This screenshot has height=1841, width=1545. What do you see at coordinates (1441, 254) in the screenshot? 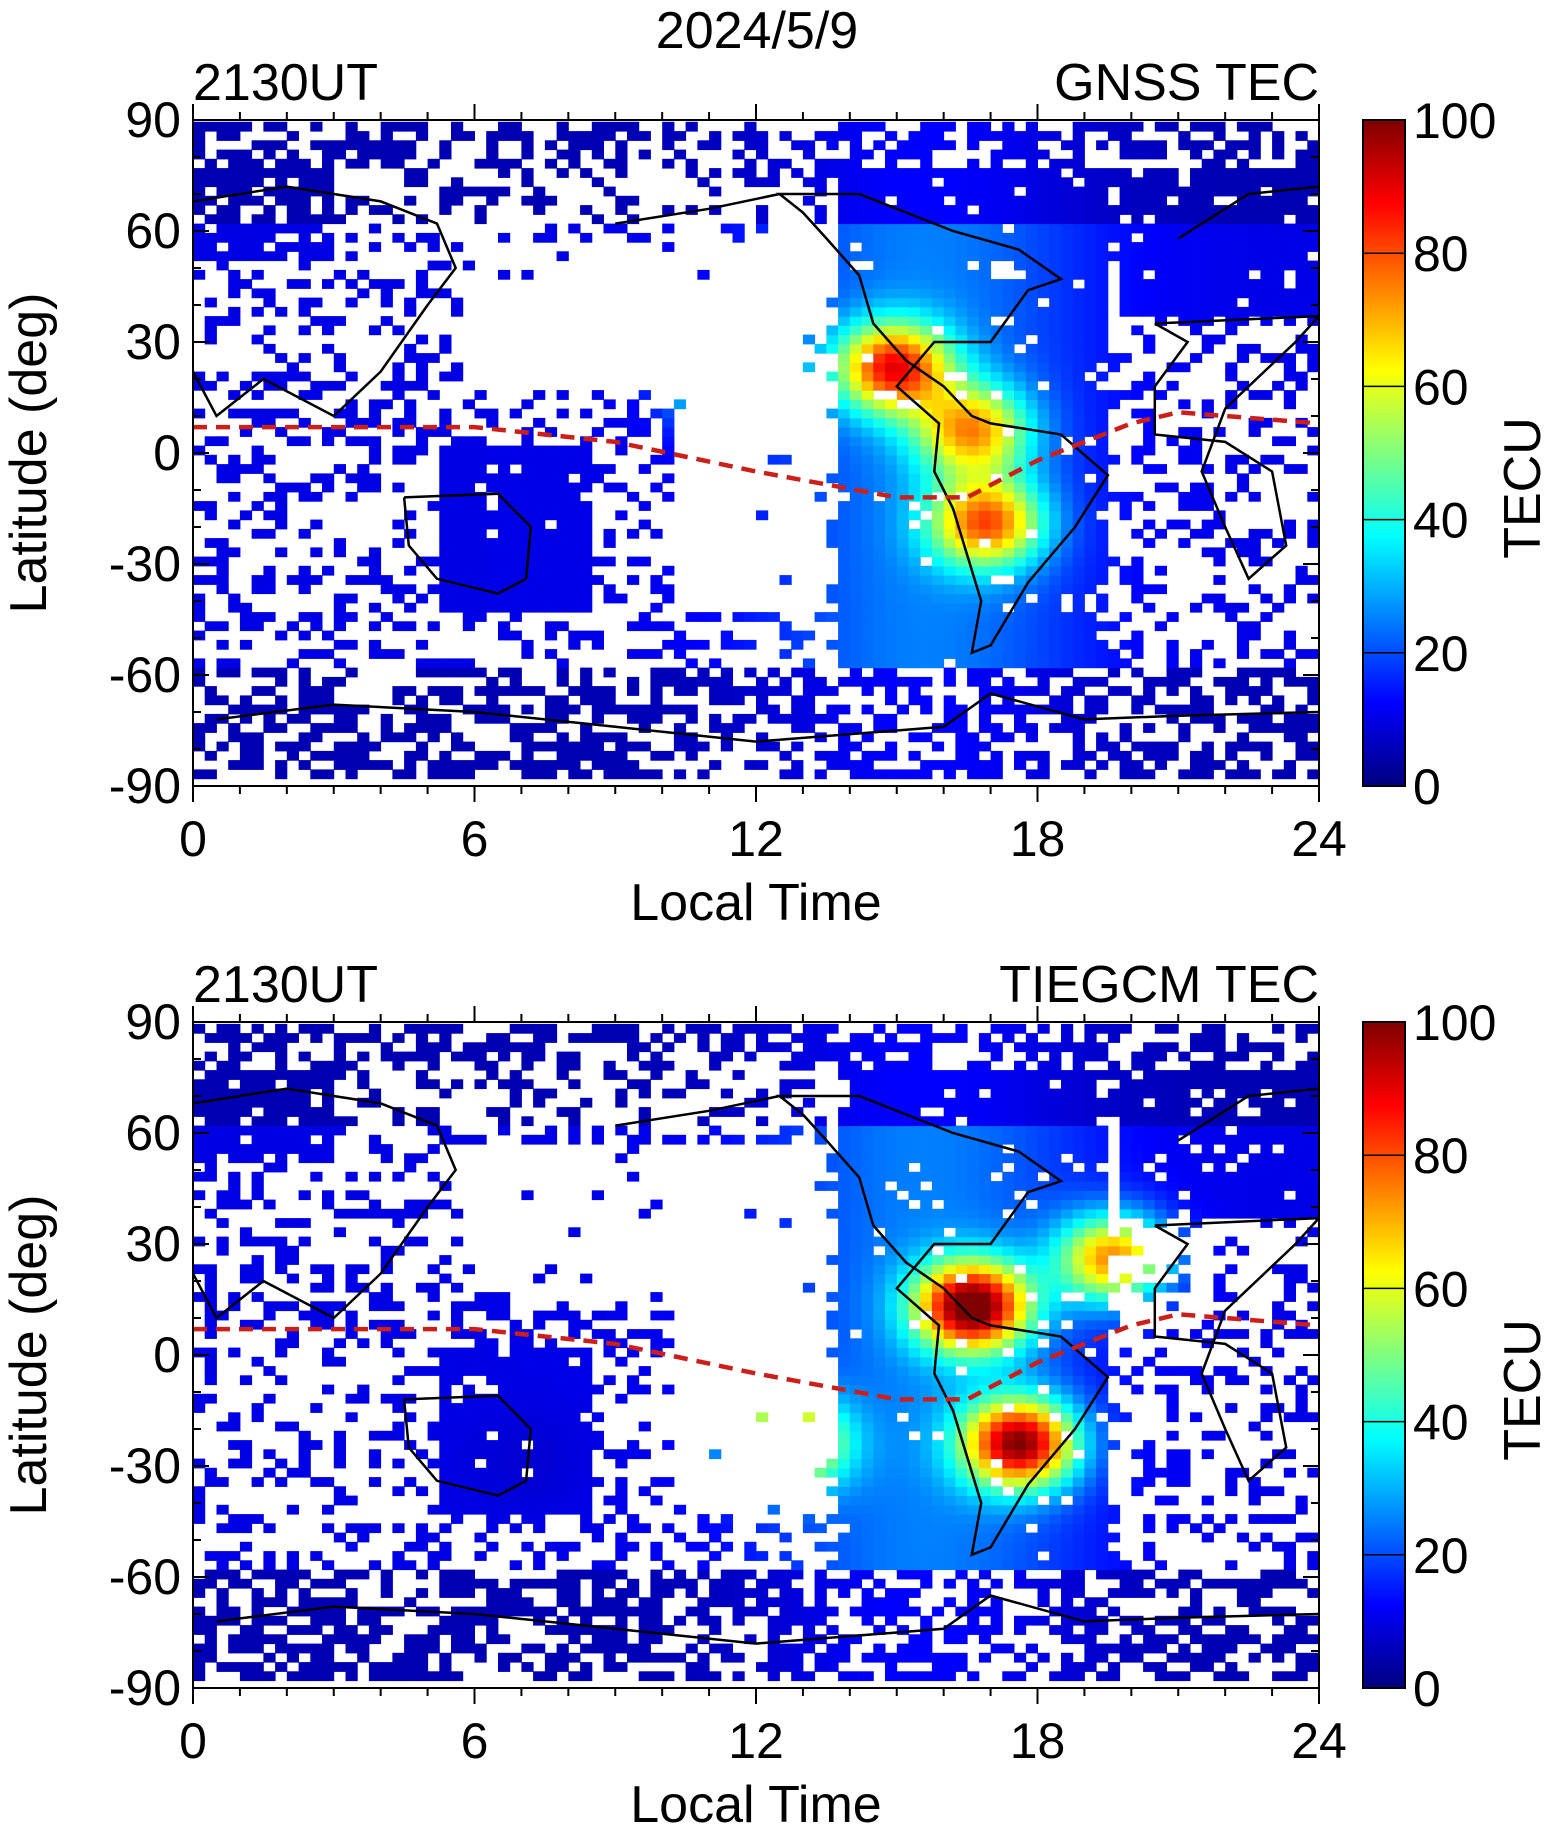
I see `colorbar-tick-label: 80` at bounding box center [1441, 254].